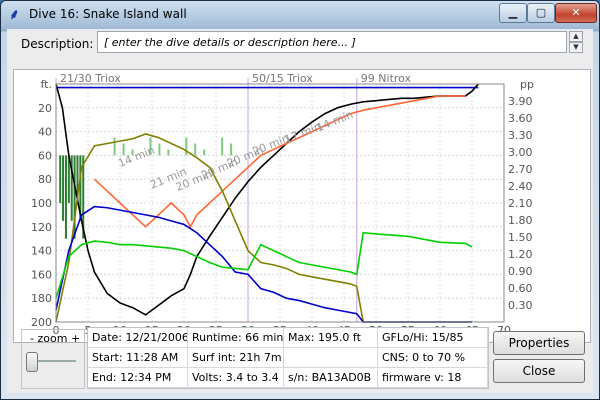 The image size is (600, 400). Describe the element at coordinates (331, 378) in the screenshot. I see `serial-cell: s/n: BA13AD0B` at that location.